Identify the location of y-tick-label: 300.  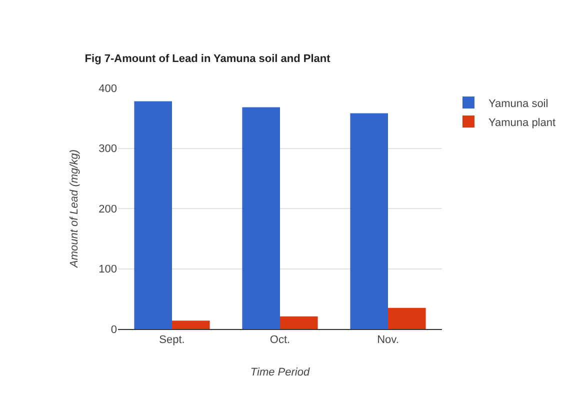
(107, 149).